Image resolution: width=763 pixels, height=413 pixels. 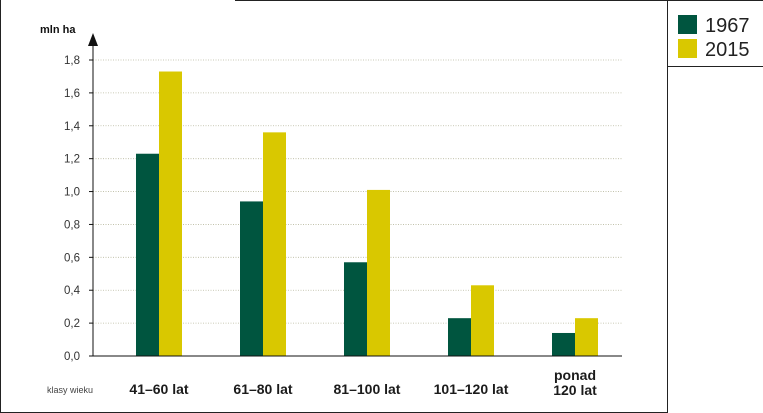 I want to click on legend: 1967 2015, so click(x=715, y=33).